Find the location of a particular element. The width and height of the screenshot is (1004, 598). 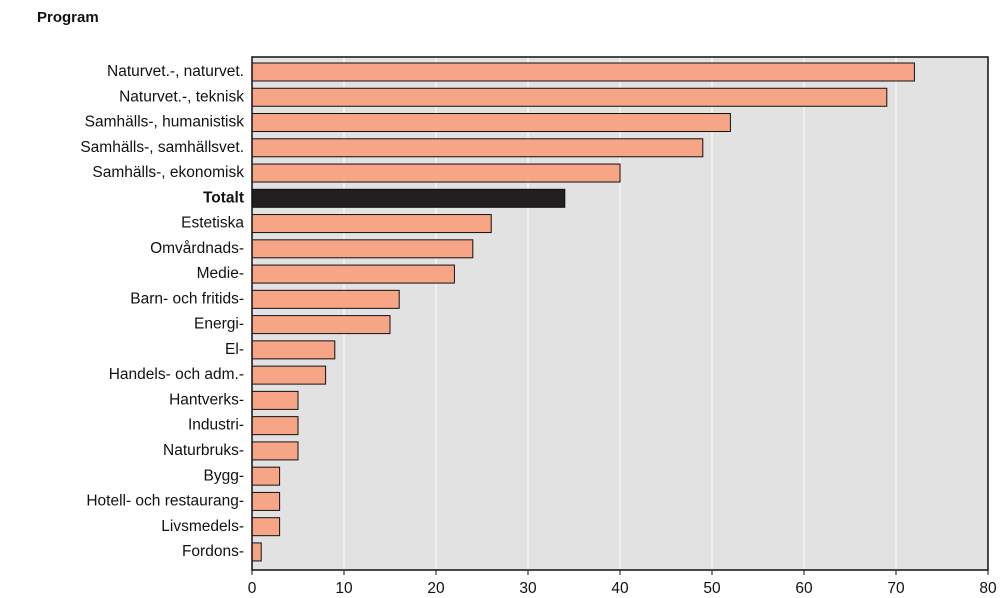

y-tick-label: Omvårdnads- is located at coordinates (197, 248).